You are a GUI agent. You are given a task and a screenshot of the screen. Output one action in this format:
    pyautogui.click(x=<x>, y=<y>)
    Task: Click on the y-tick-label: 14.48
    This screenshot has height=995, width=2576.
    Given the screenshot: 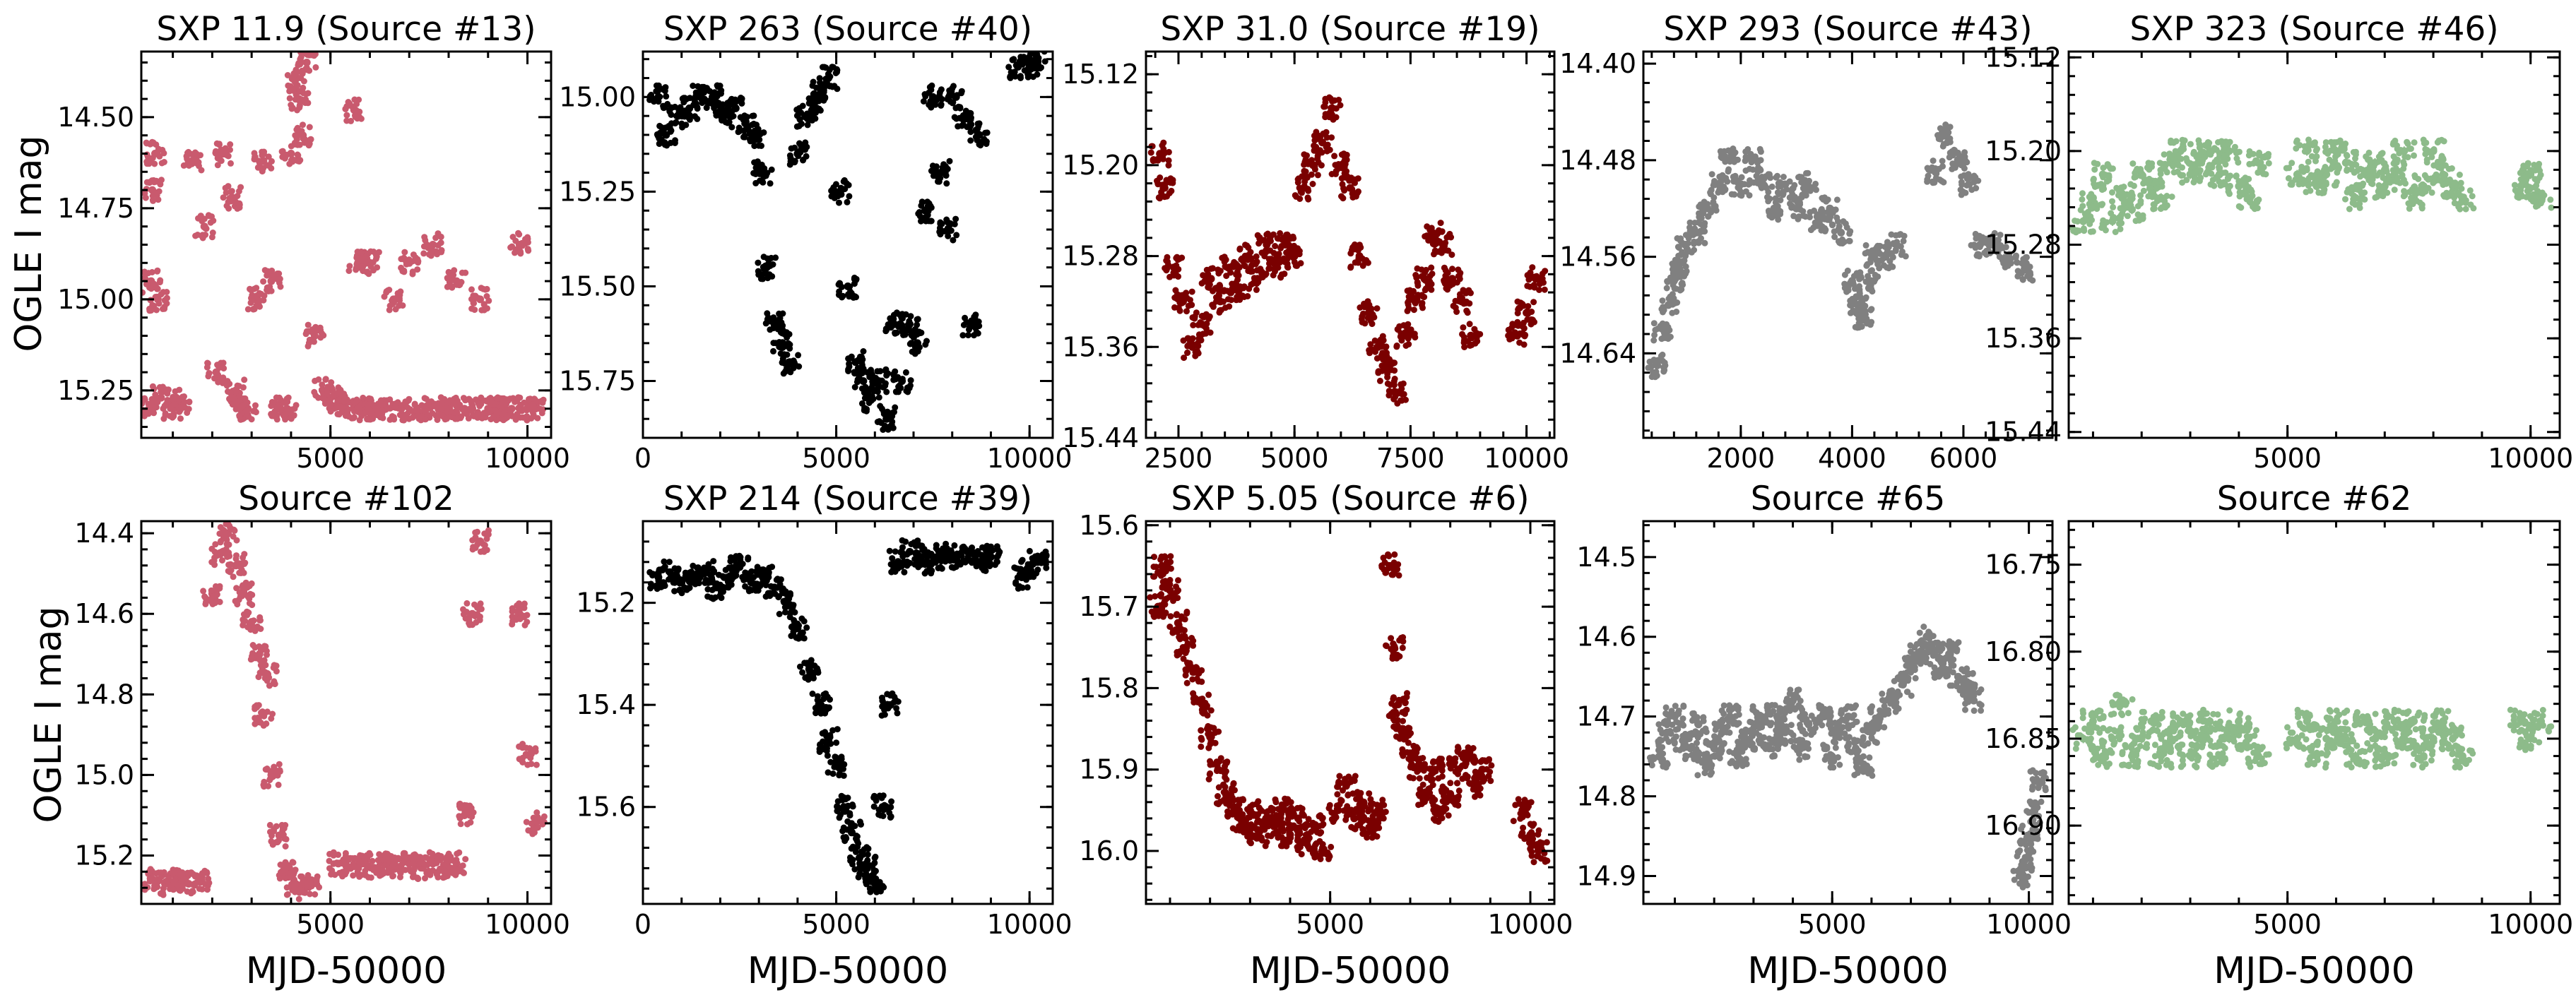 What is the action you would take?
    pyautogui.click(x=1597, y=160)
    